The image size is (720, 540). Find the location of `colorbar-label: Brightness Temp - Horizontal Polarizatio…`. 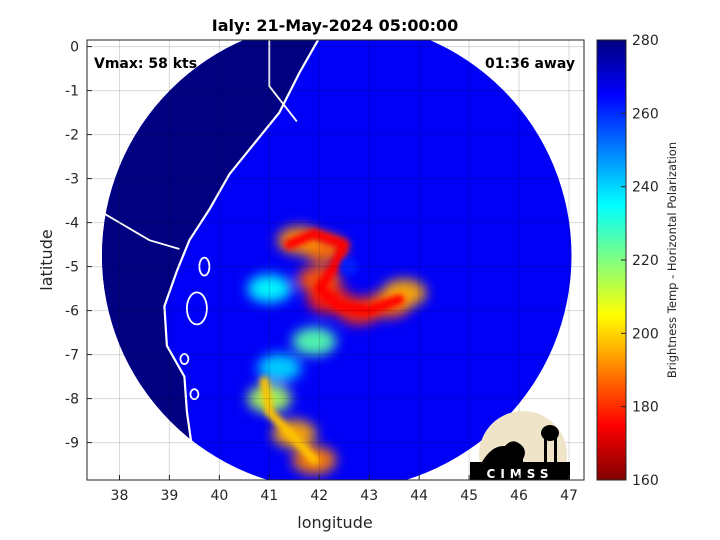

colorbar-label: Brightness Temp - Horizontal Polarizatio… is located at coordinates (672, 260).